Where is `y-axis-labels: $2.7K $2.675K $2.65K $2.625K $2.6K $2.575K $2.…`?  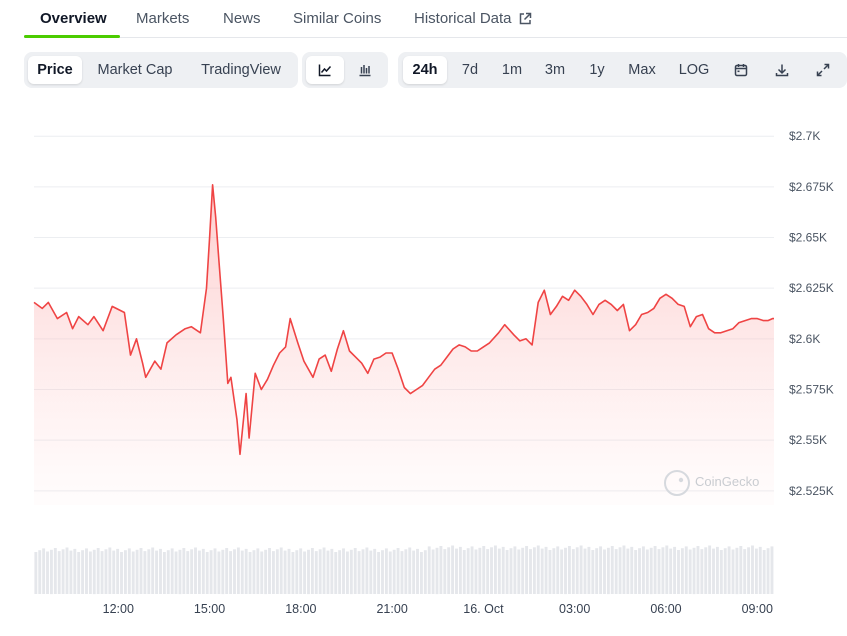 y-axis-labels: $2.7K $2.675K $2.65K $2.625K $2.6K $2.575K $2.… is located at coordinates (811, 313).